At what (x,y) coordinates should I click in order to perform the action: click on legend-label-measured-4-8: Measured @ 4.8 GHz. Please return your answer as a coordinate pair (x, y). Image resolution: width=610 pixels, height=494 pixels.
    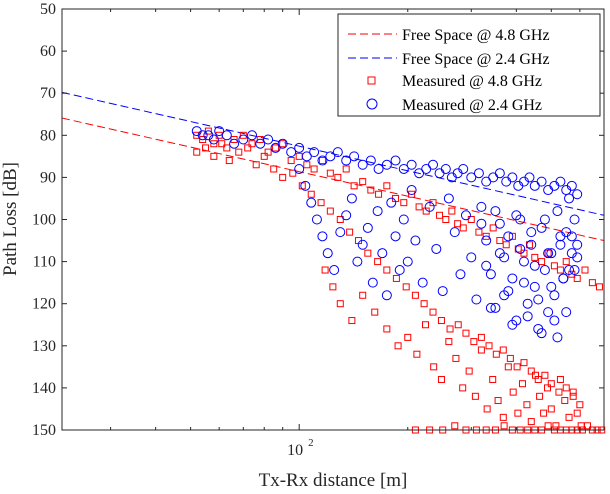
    Looking at the image, I should click on (472, 81).